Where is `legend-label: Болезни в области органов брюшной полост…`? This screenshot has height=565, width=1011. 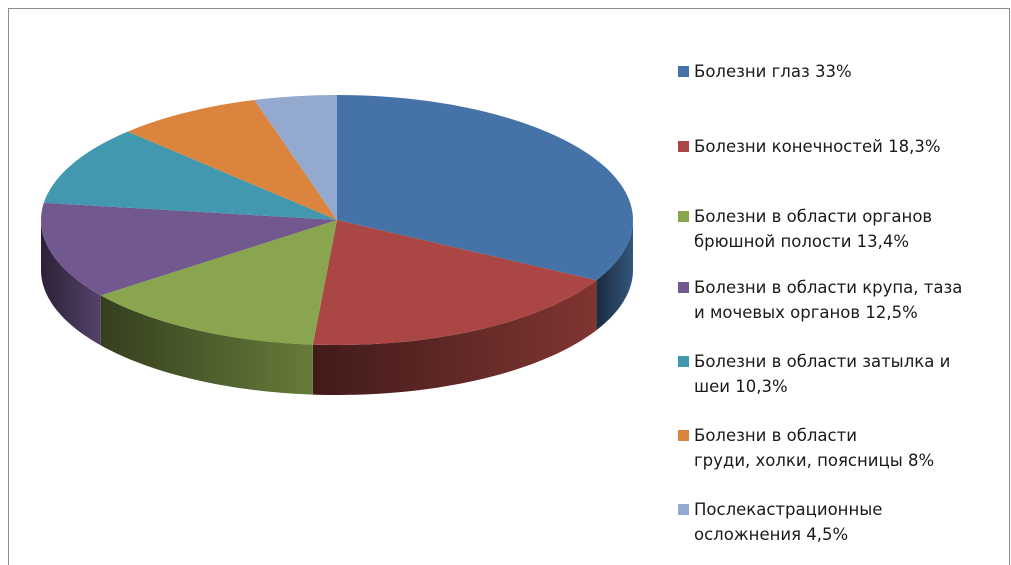 legend-label: Болезни в области органов брюшной полост… is located at coordinates (813, 229).